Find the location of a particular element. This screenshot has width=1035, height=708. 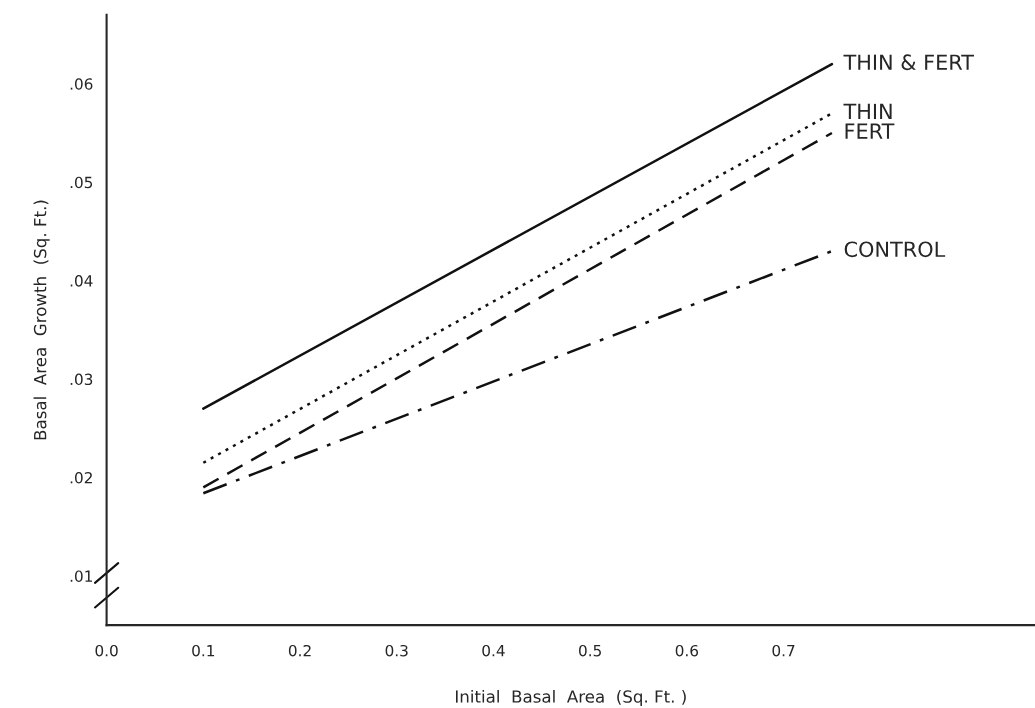

x-tick-label: 0.6 is located at coordinates (687, 650).